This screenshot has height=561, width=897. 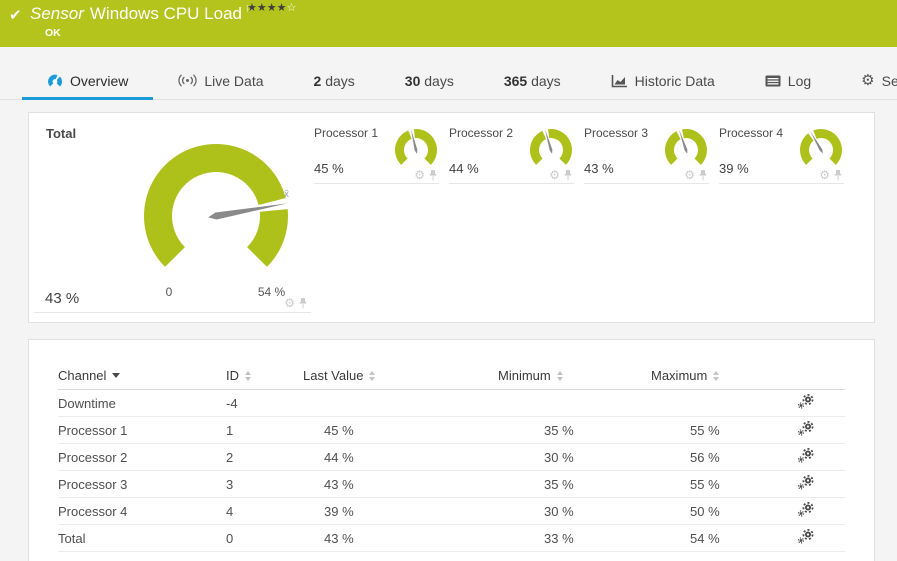 I want to click on sensor-header: ✔ Sensor Windows CPU Load ⚐ ★★★★☆ OK, so click(x=448, y=23).